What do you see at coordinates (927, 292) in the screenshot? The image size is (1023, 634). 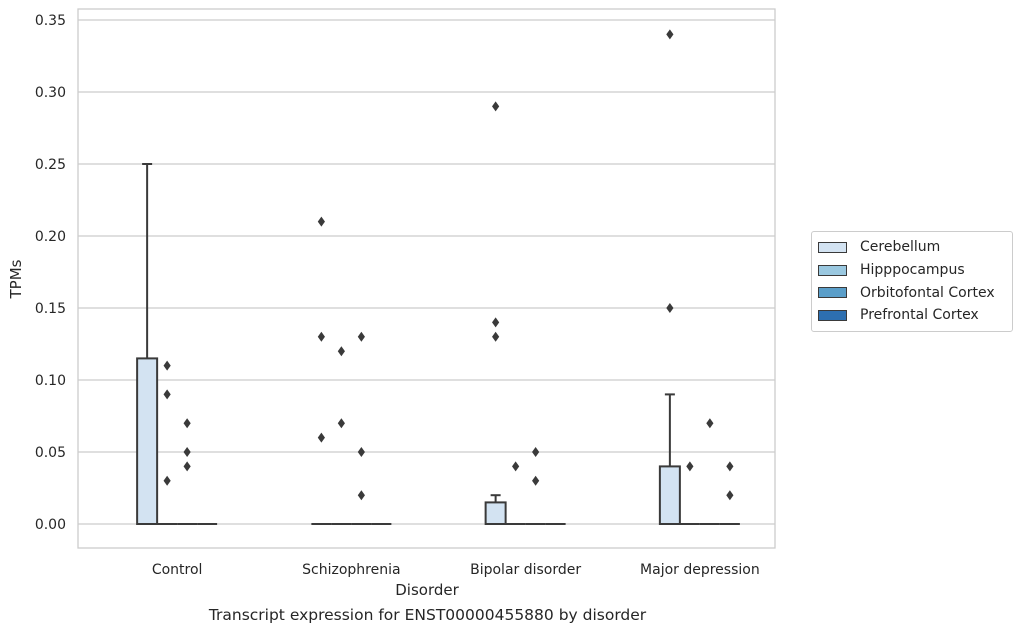 I see `legend-label: Orbitofontal Cortex` at bounding box center [927, 292].